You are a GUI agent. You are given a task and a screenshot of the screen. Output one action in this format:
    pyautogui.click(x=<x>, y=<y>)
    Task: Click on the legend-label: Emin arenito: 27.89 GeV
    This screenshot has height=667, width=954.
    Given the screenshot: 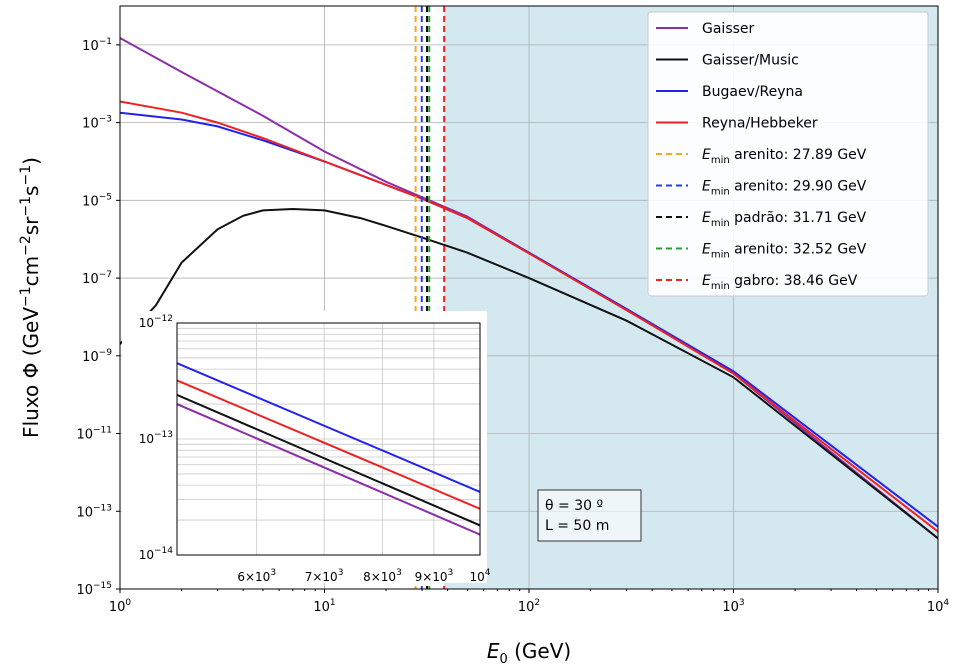 What is the action you would take?
    pyautogui.click(x=784, y=156)
    